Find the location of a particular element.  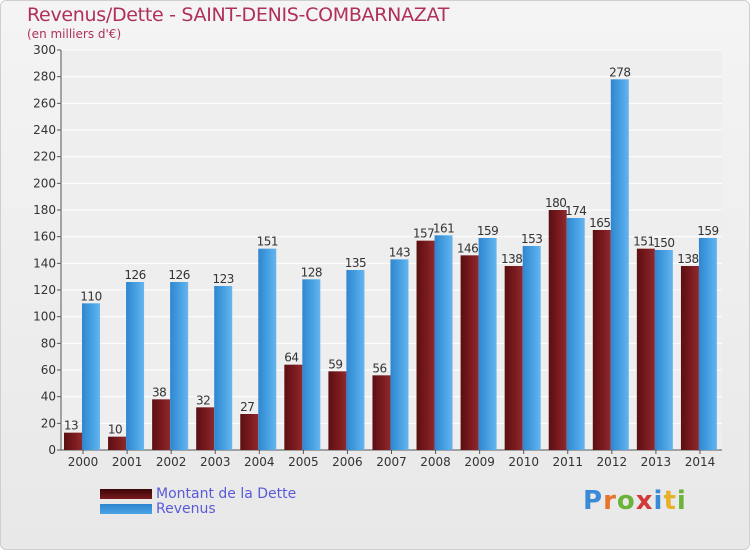

bar-dette-2013 is located at coordinates (645, 349).